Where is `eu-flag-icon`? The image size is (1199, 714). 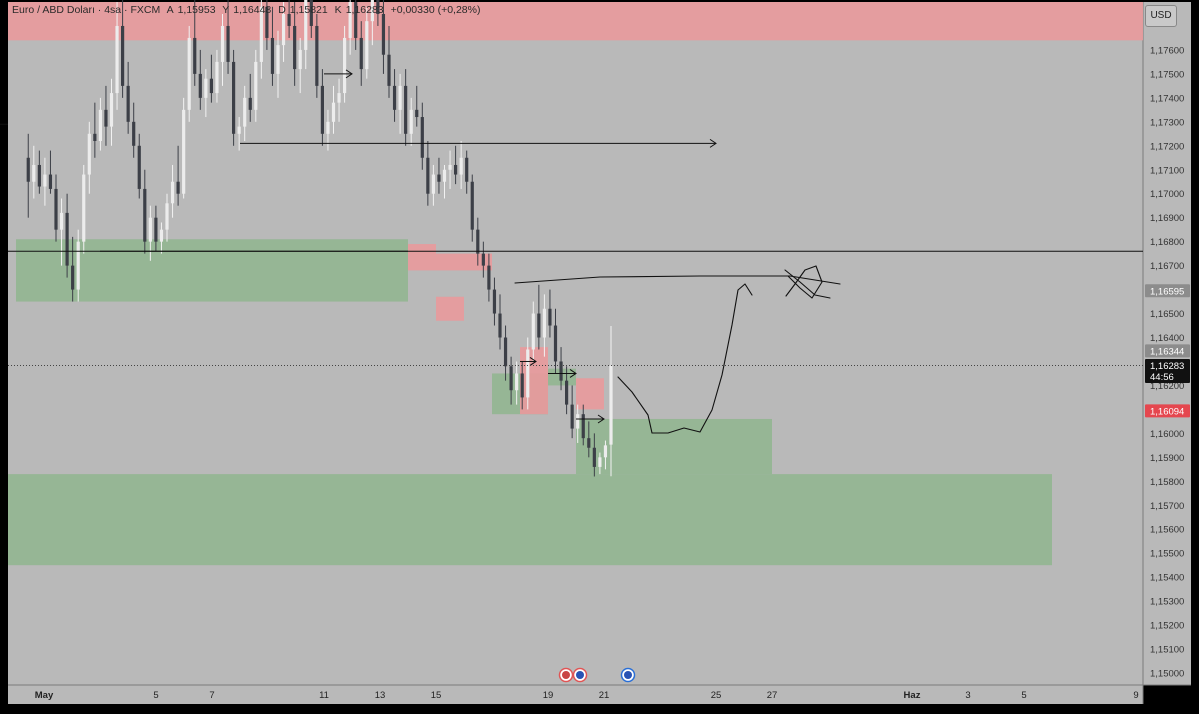
eu-flag-icon is located at coordinates (628, 675).